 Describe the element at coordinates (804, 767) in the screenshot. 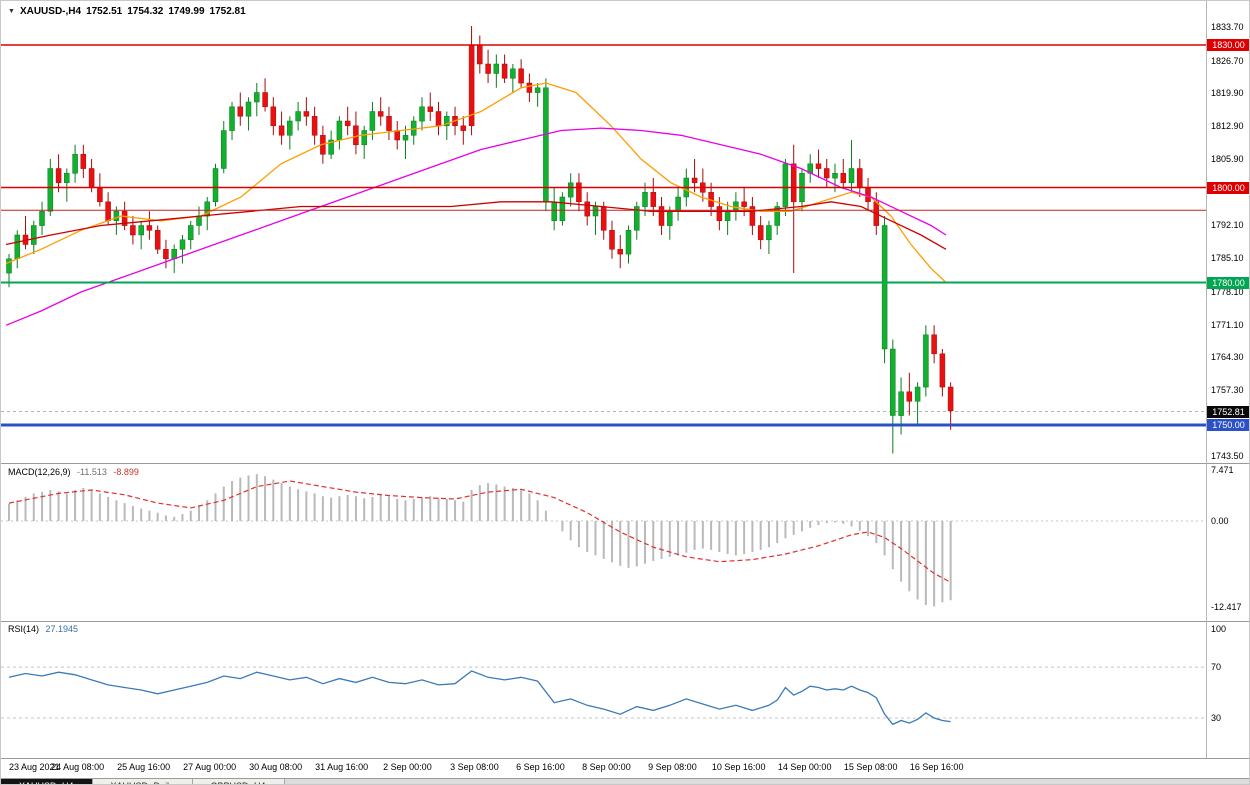

I see `time-axis-label: 14 Sep 00:00` at that location.